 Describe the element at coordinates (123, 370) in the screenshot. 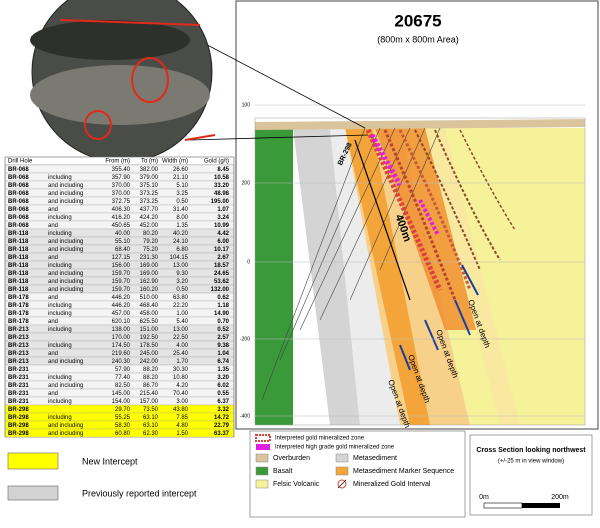

I see `table-cell: 57.90` at that location.